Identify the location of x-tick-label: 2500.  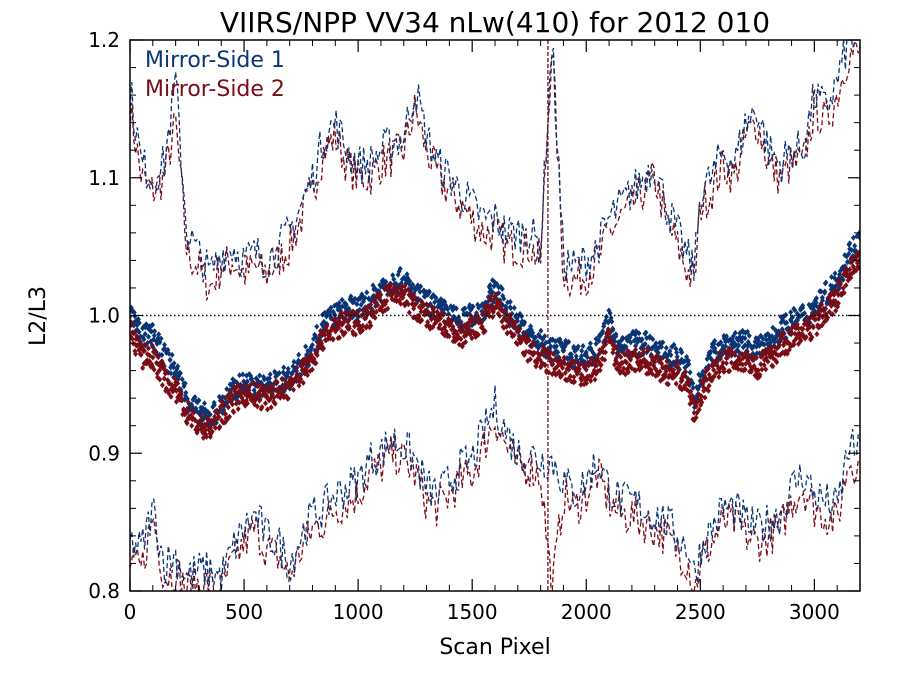
(700, 612).